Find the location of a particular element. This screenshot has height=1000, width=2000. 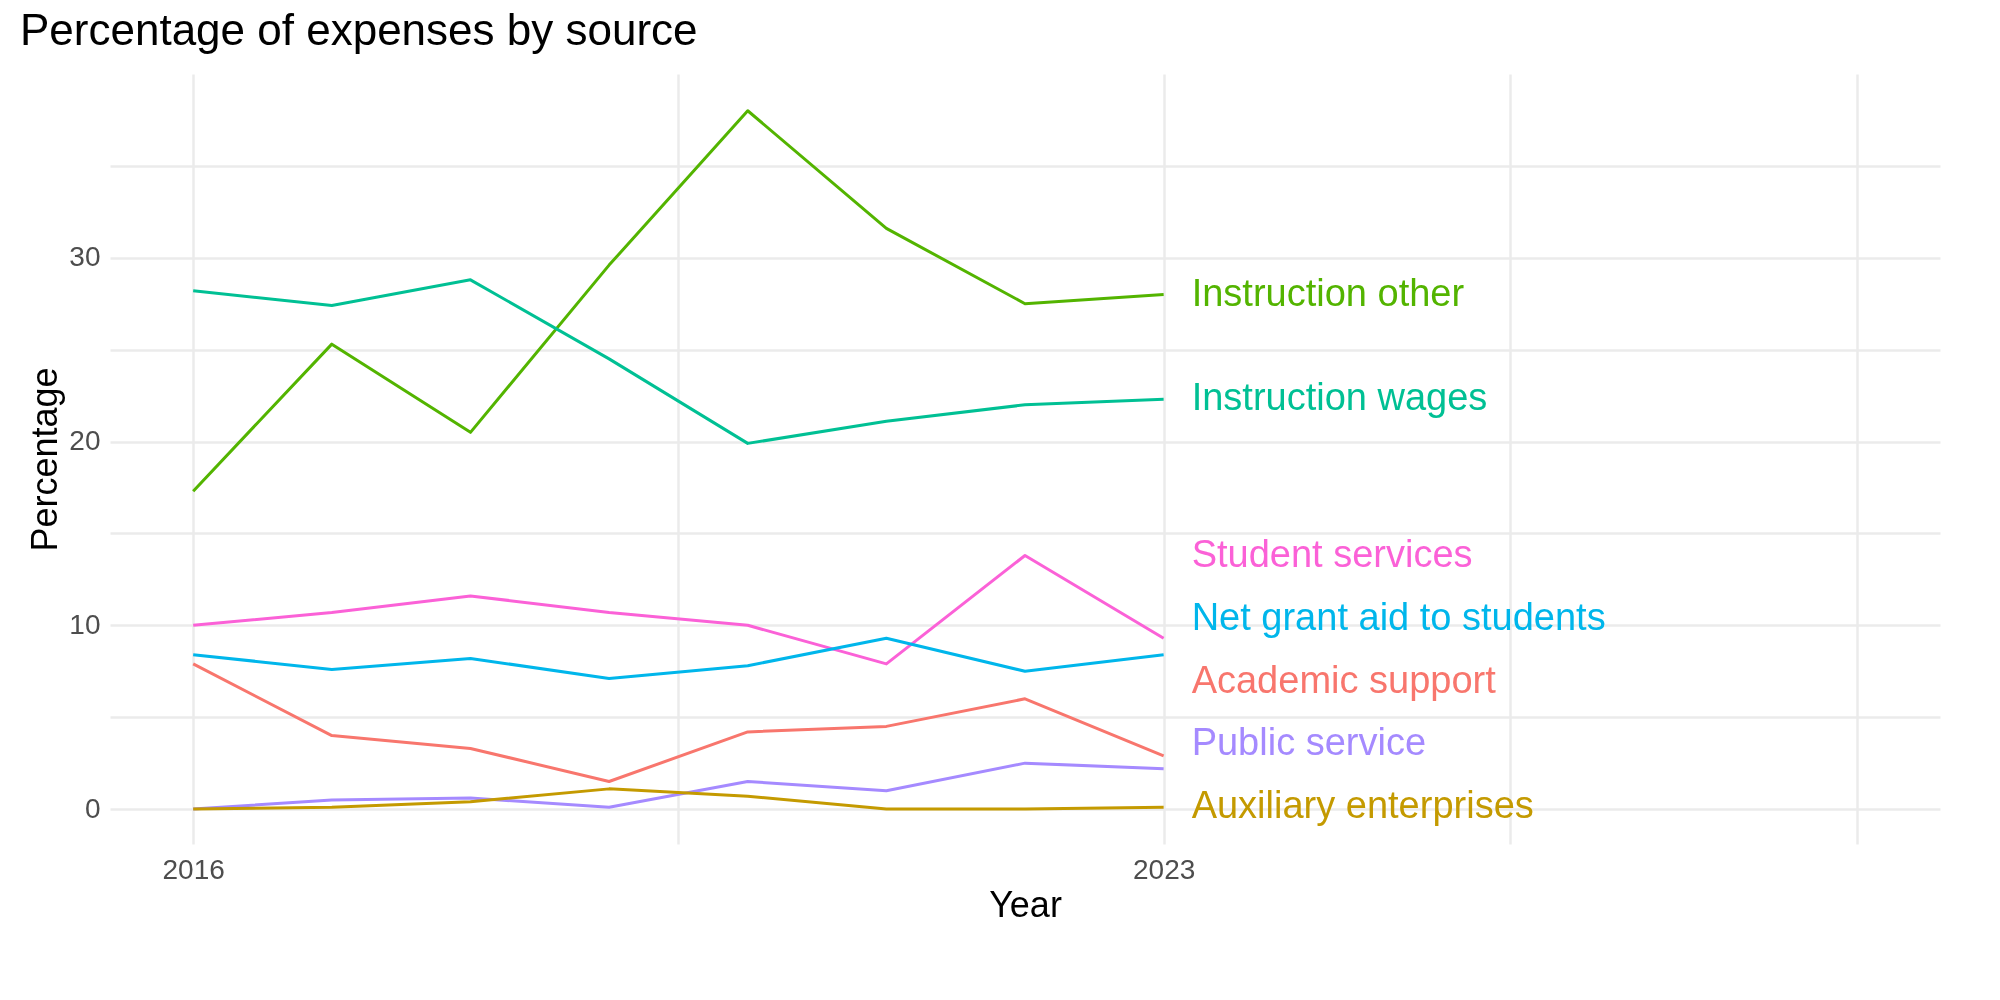

series-label: Instruction other is located at coordinates (1328, 292).